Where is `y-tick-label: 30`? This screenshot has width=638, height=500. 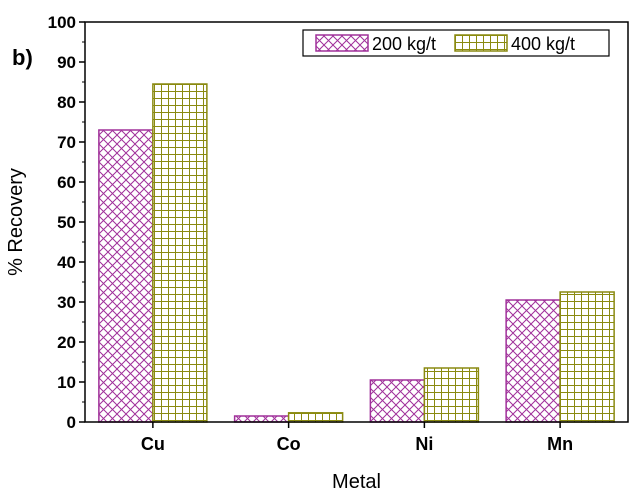
y-tick-label: 30 is located at coordinates (66, 302).